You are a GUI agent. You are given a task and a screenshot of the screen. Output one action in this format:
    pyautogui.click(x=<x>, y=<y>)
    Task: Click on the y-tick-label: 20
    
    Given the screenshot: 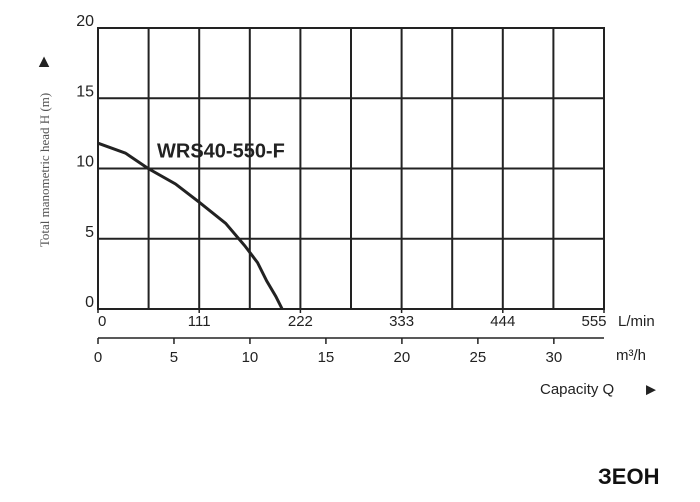 What is the action you would take?
    pyautogui.click(x=85, y=21)
    